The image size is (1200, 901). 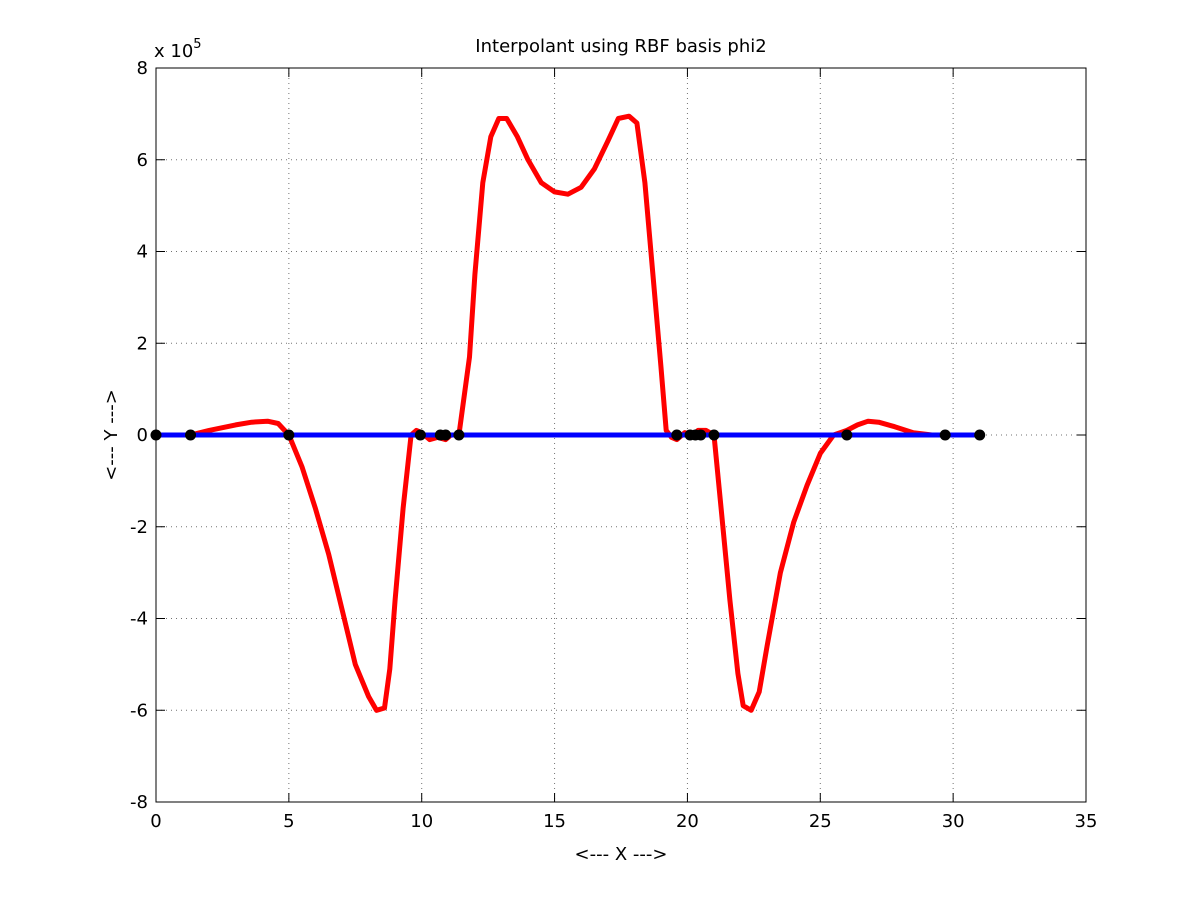 What do you see at coordinates (142, 252) in the screenshot?
I see `y-tick-label: 4` at bounding box center [142, 252].